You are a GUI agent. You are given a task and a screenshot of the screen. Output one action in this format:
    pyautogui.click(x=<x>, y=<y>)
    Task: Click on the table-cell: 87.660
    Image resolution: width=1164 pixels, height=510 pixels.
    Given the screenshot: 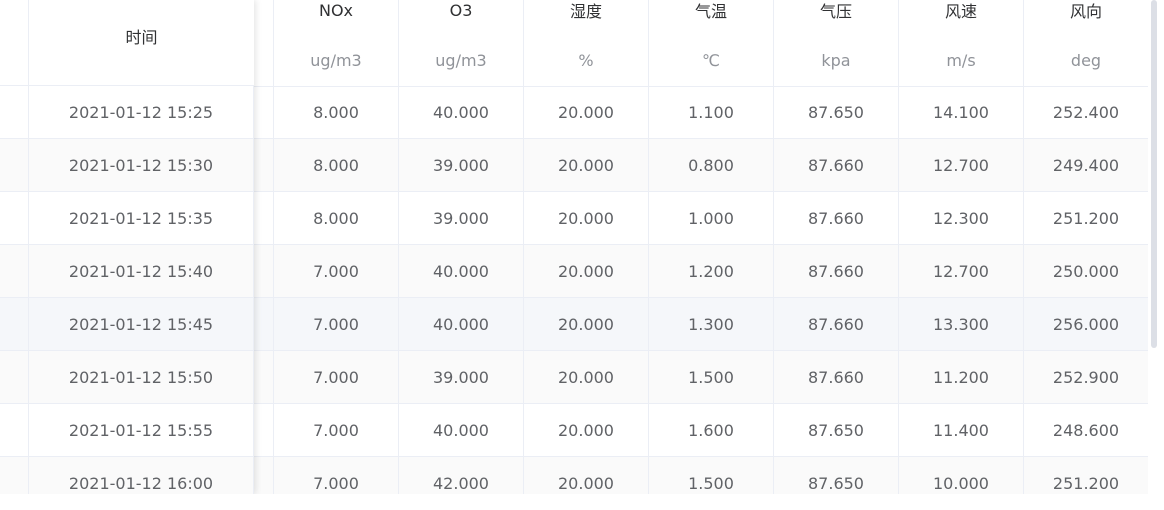 What is the action you would take?
    pyautogui.click(x=836, y=165)
    